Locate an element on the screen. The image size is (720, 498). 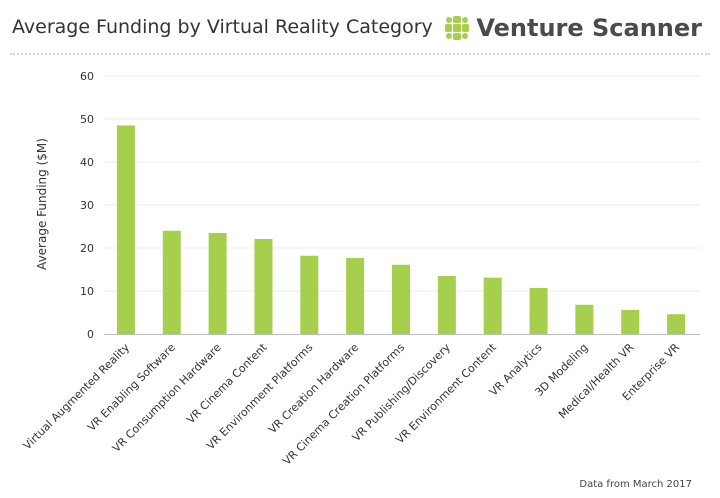
y-axis-ticks: 0 10 20 30 40 50 60 is located at coordinates (87, 205).